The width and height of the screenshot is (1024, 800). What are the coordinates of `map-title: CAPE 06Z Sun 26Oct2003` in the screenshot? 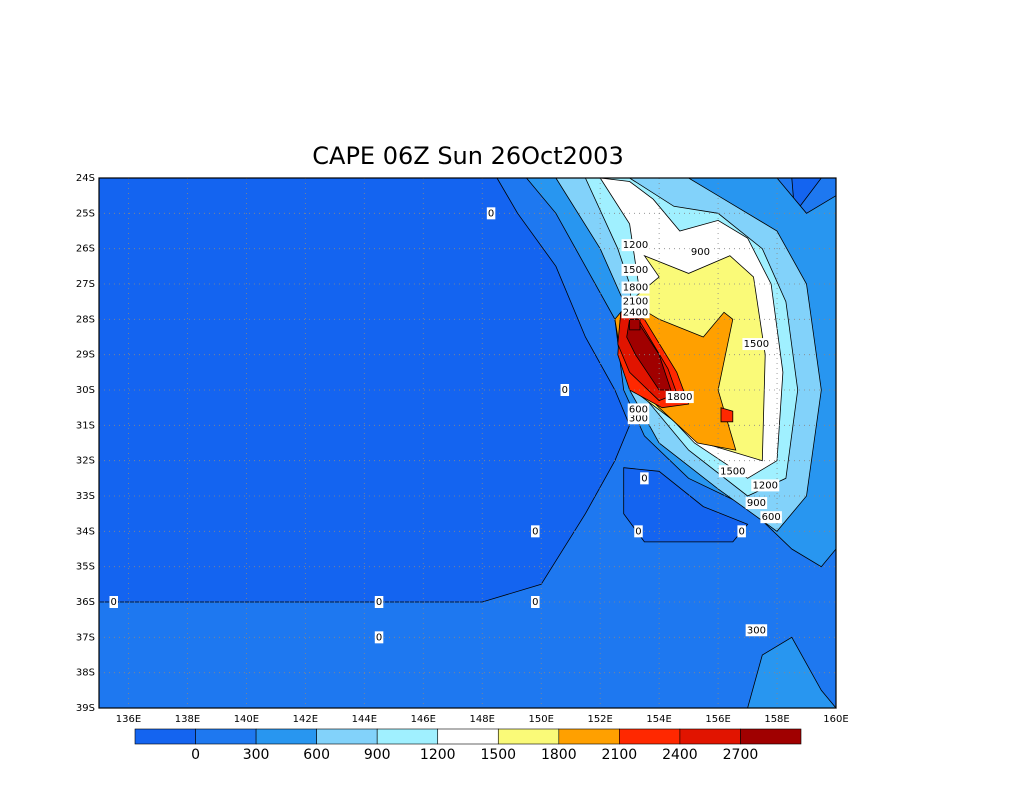 It's located at (467, 156).